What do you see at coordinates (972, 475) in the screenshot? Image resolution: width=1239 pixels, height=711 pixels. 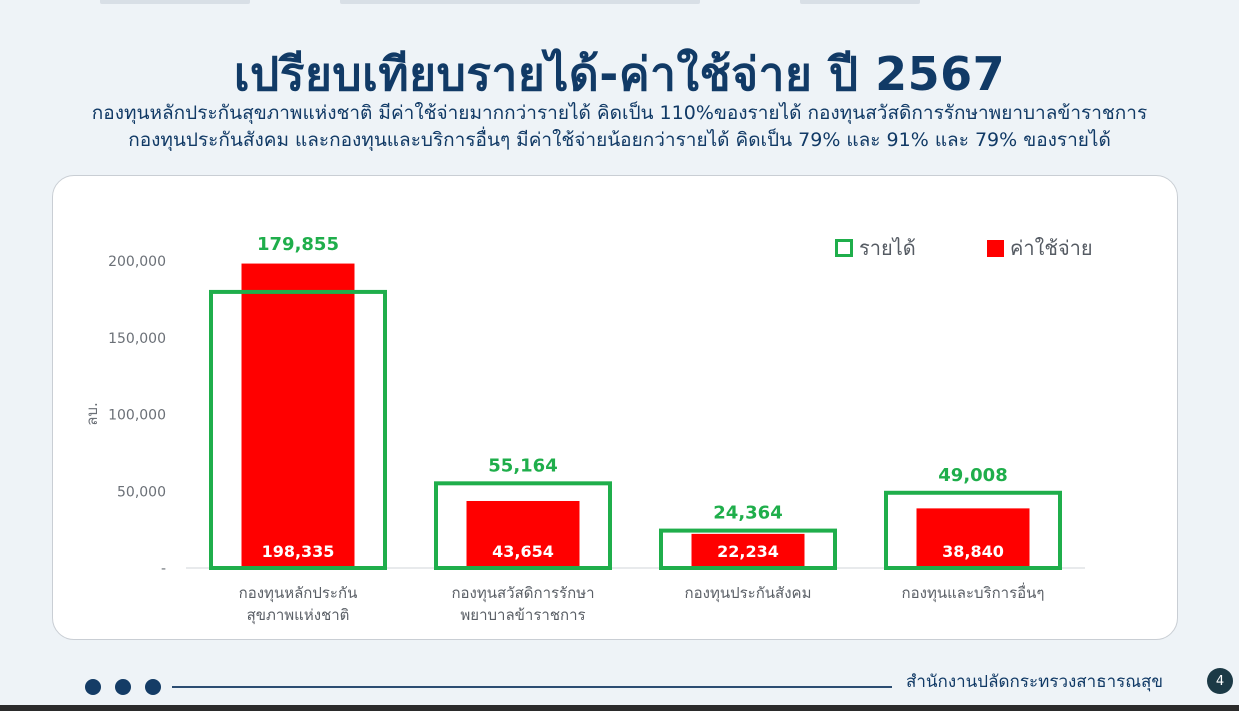 I see `income-value-label: 49,008` at bounding box center [972, 475].